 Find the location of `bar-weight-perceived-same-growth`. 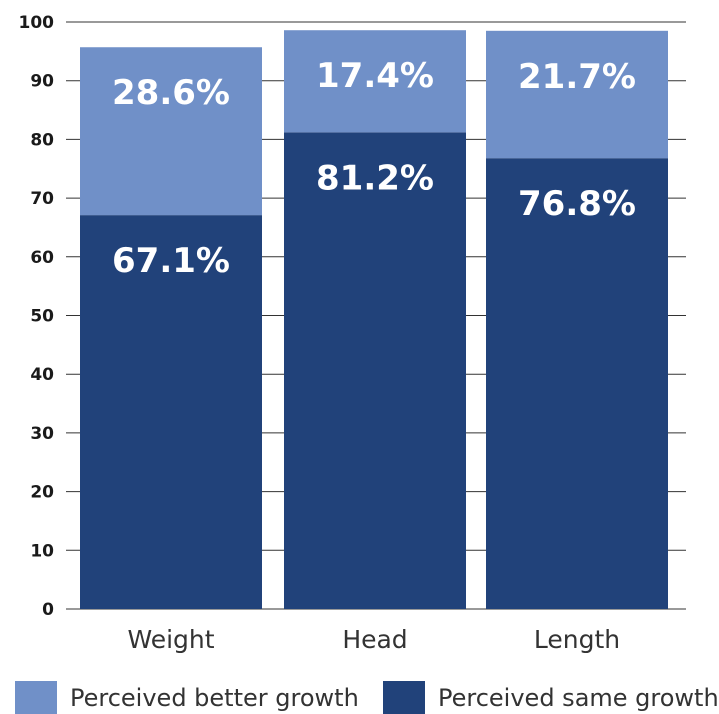

bar-weight-perceived-same-growth is located at coordinates (171, 412).